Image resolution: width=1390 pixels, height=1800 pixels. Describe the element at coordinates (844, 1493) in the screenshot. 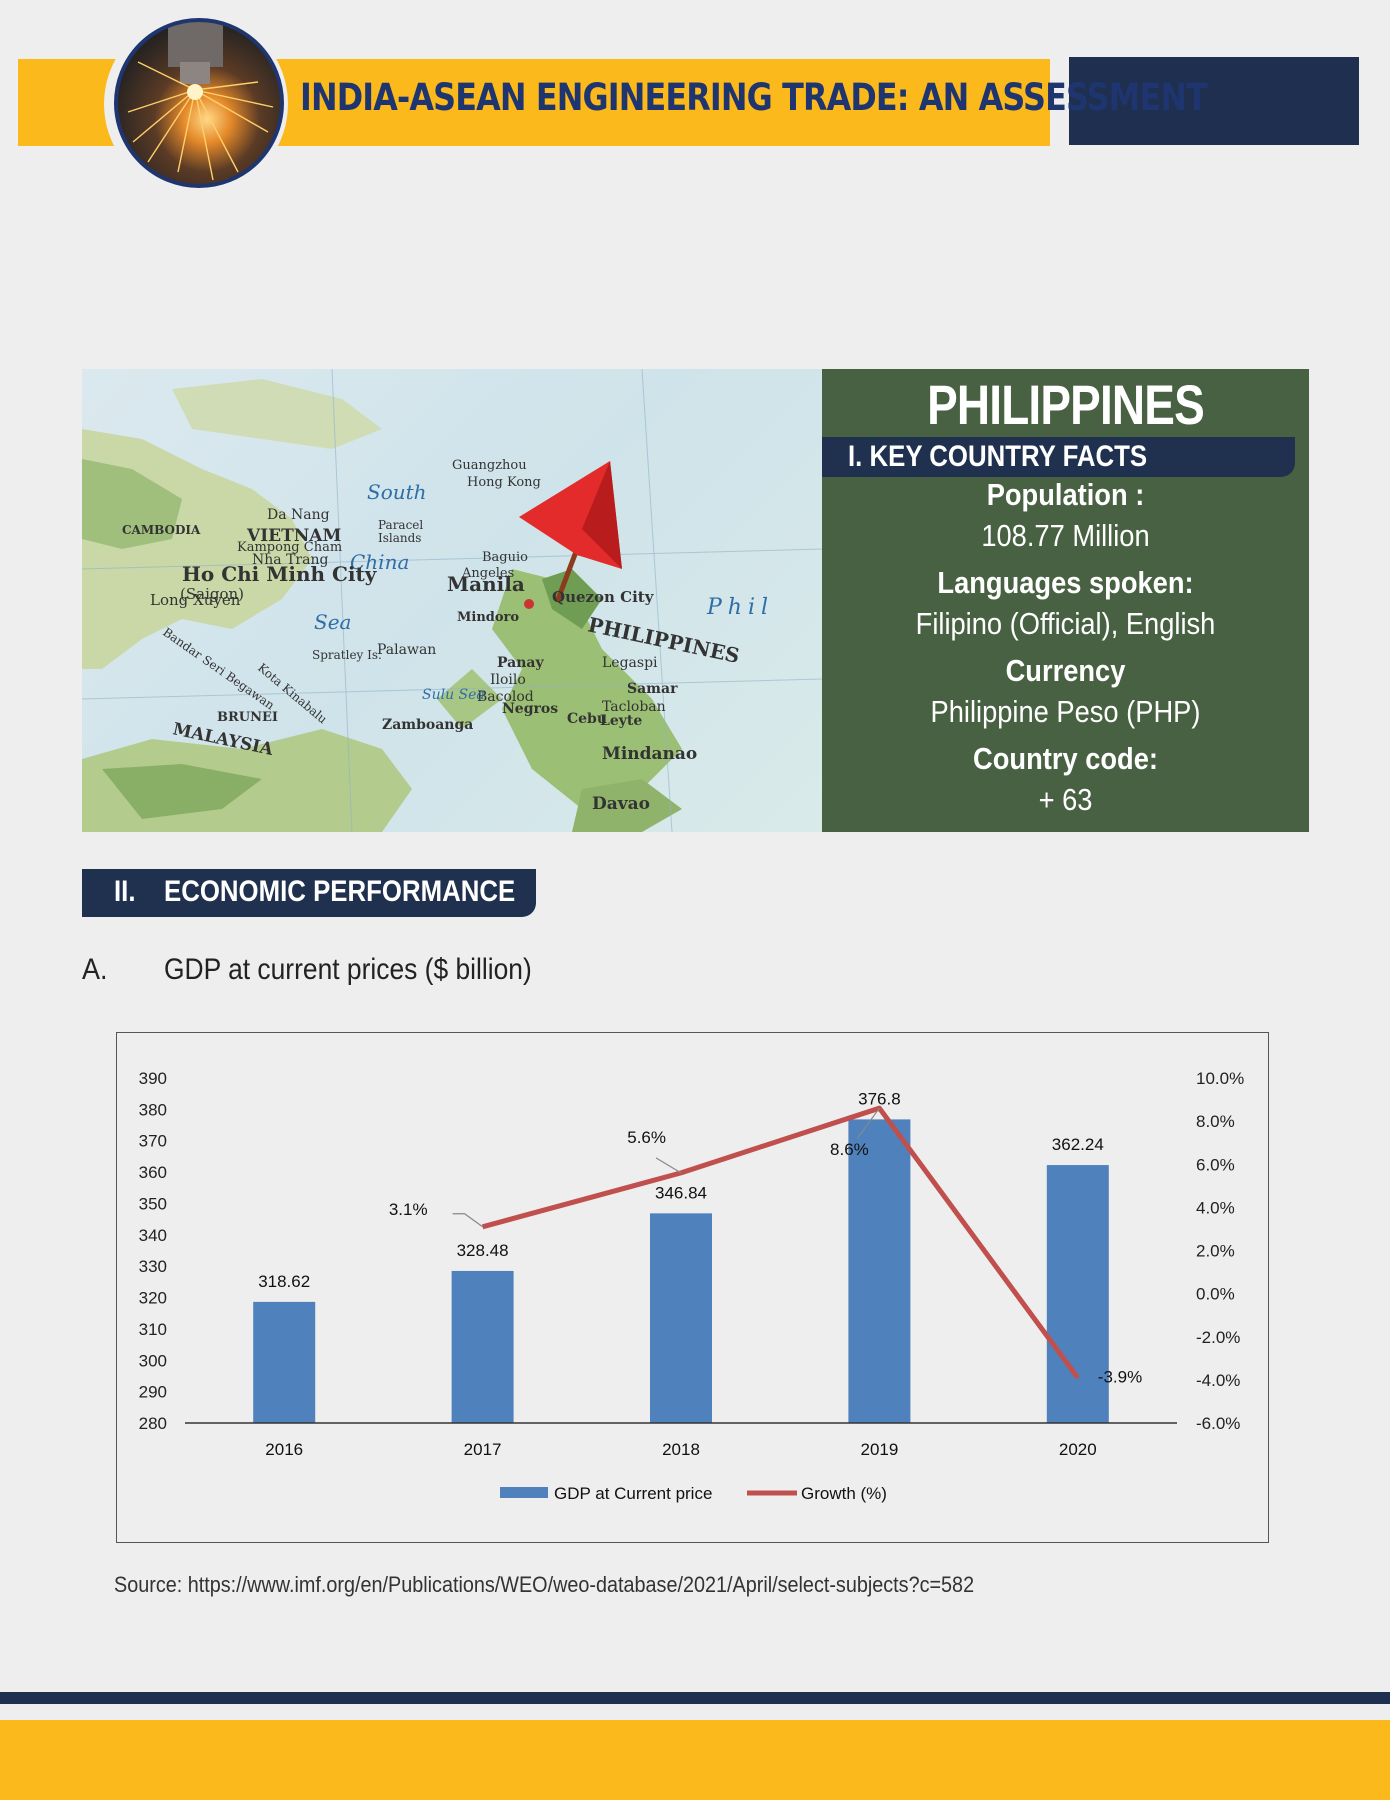

I see `legend-label-growth: Growth (%)` at that location.